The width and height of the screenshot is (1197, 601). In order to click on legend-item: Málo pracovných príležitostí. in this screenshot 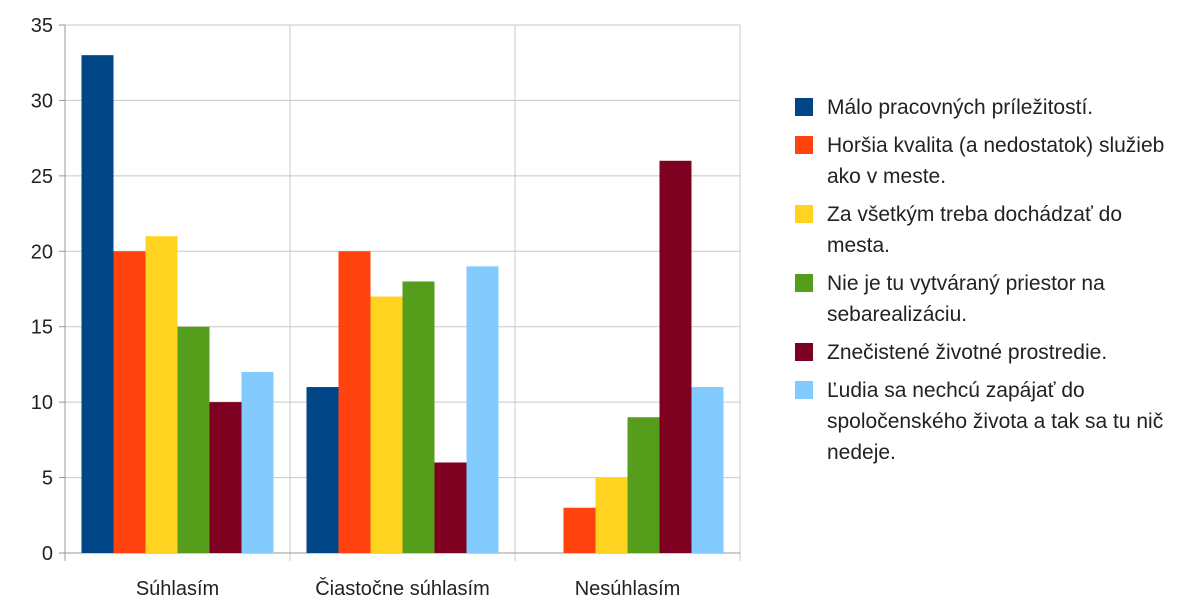, I will do `click(992, 107)`.